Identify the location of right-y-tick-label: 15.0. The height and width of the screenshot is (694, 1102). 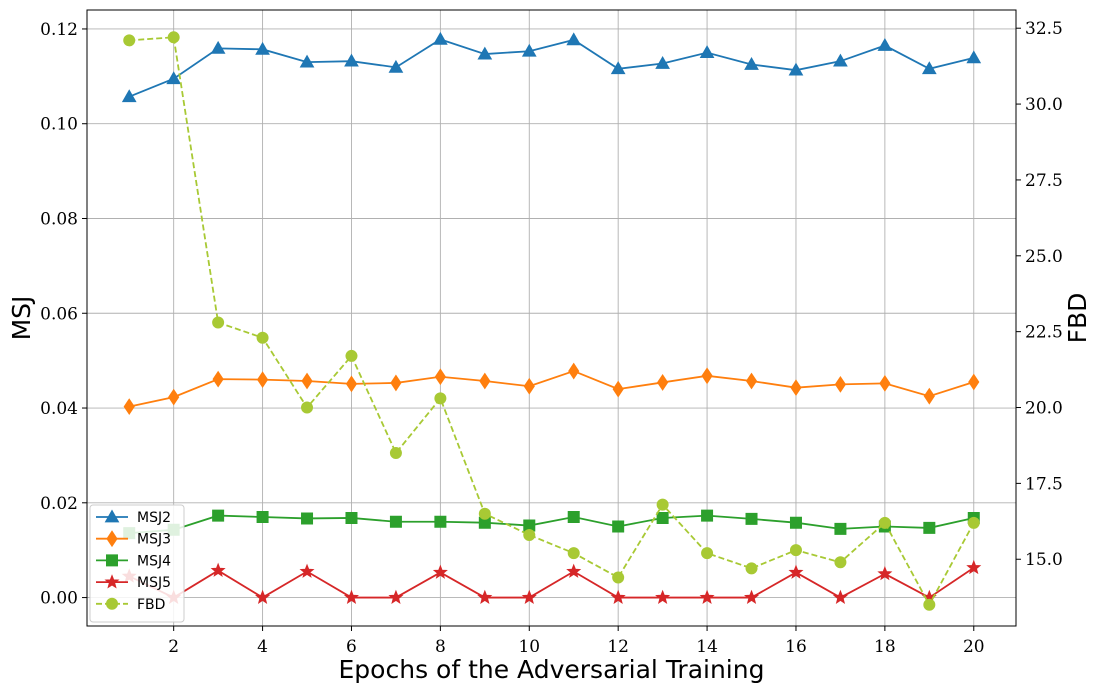
(1044, 560).